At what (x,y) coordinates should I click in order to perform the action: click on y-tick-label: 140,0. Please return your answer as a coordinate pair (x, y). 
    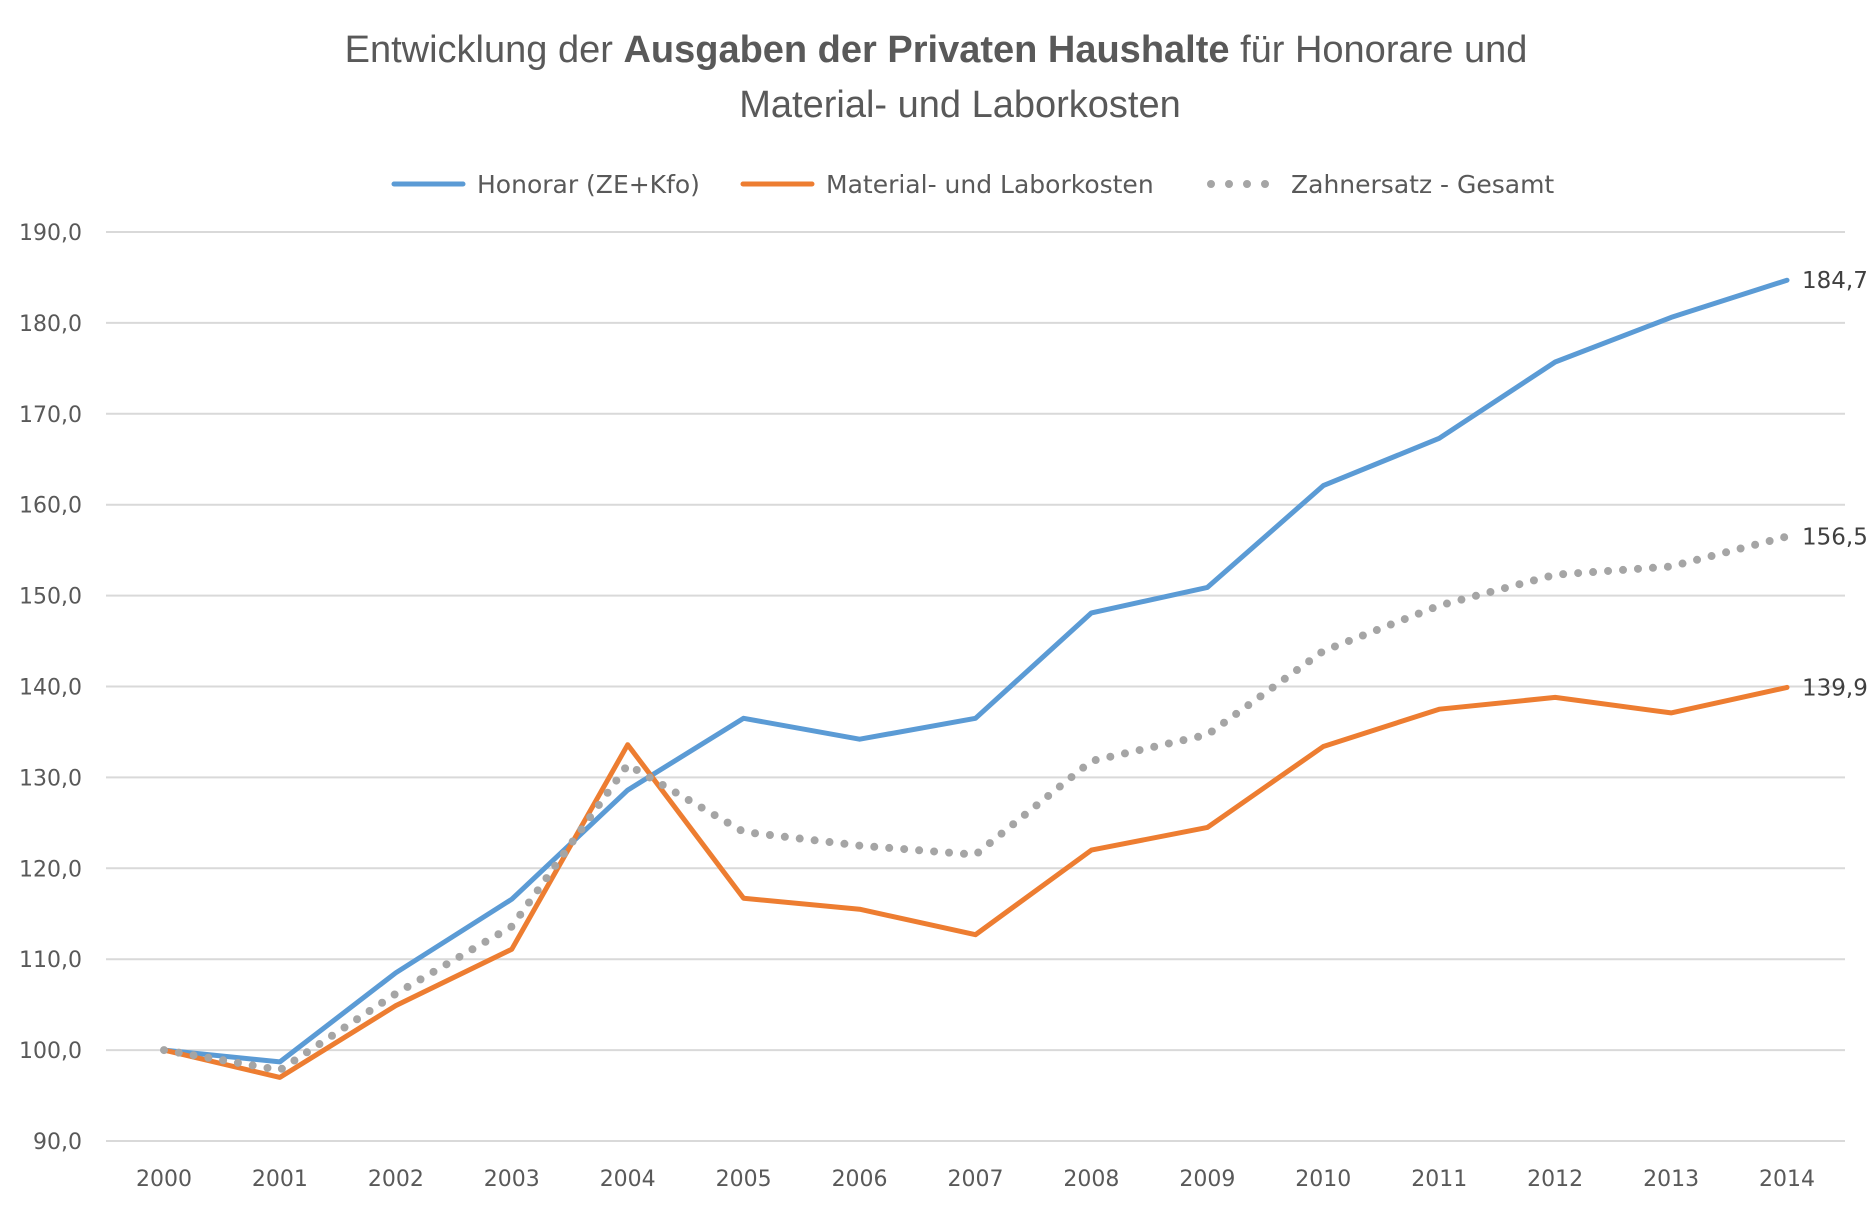
    Looking at the image, I should click on (50, 688).